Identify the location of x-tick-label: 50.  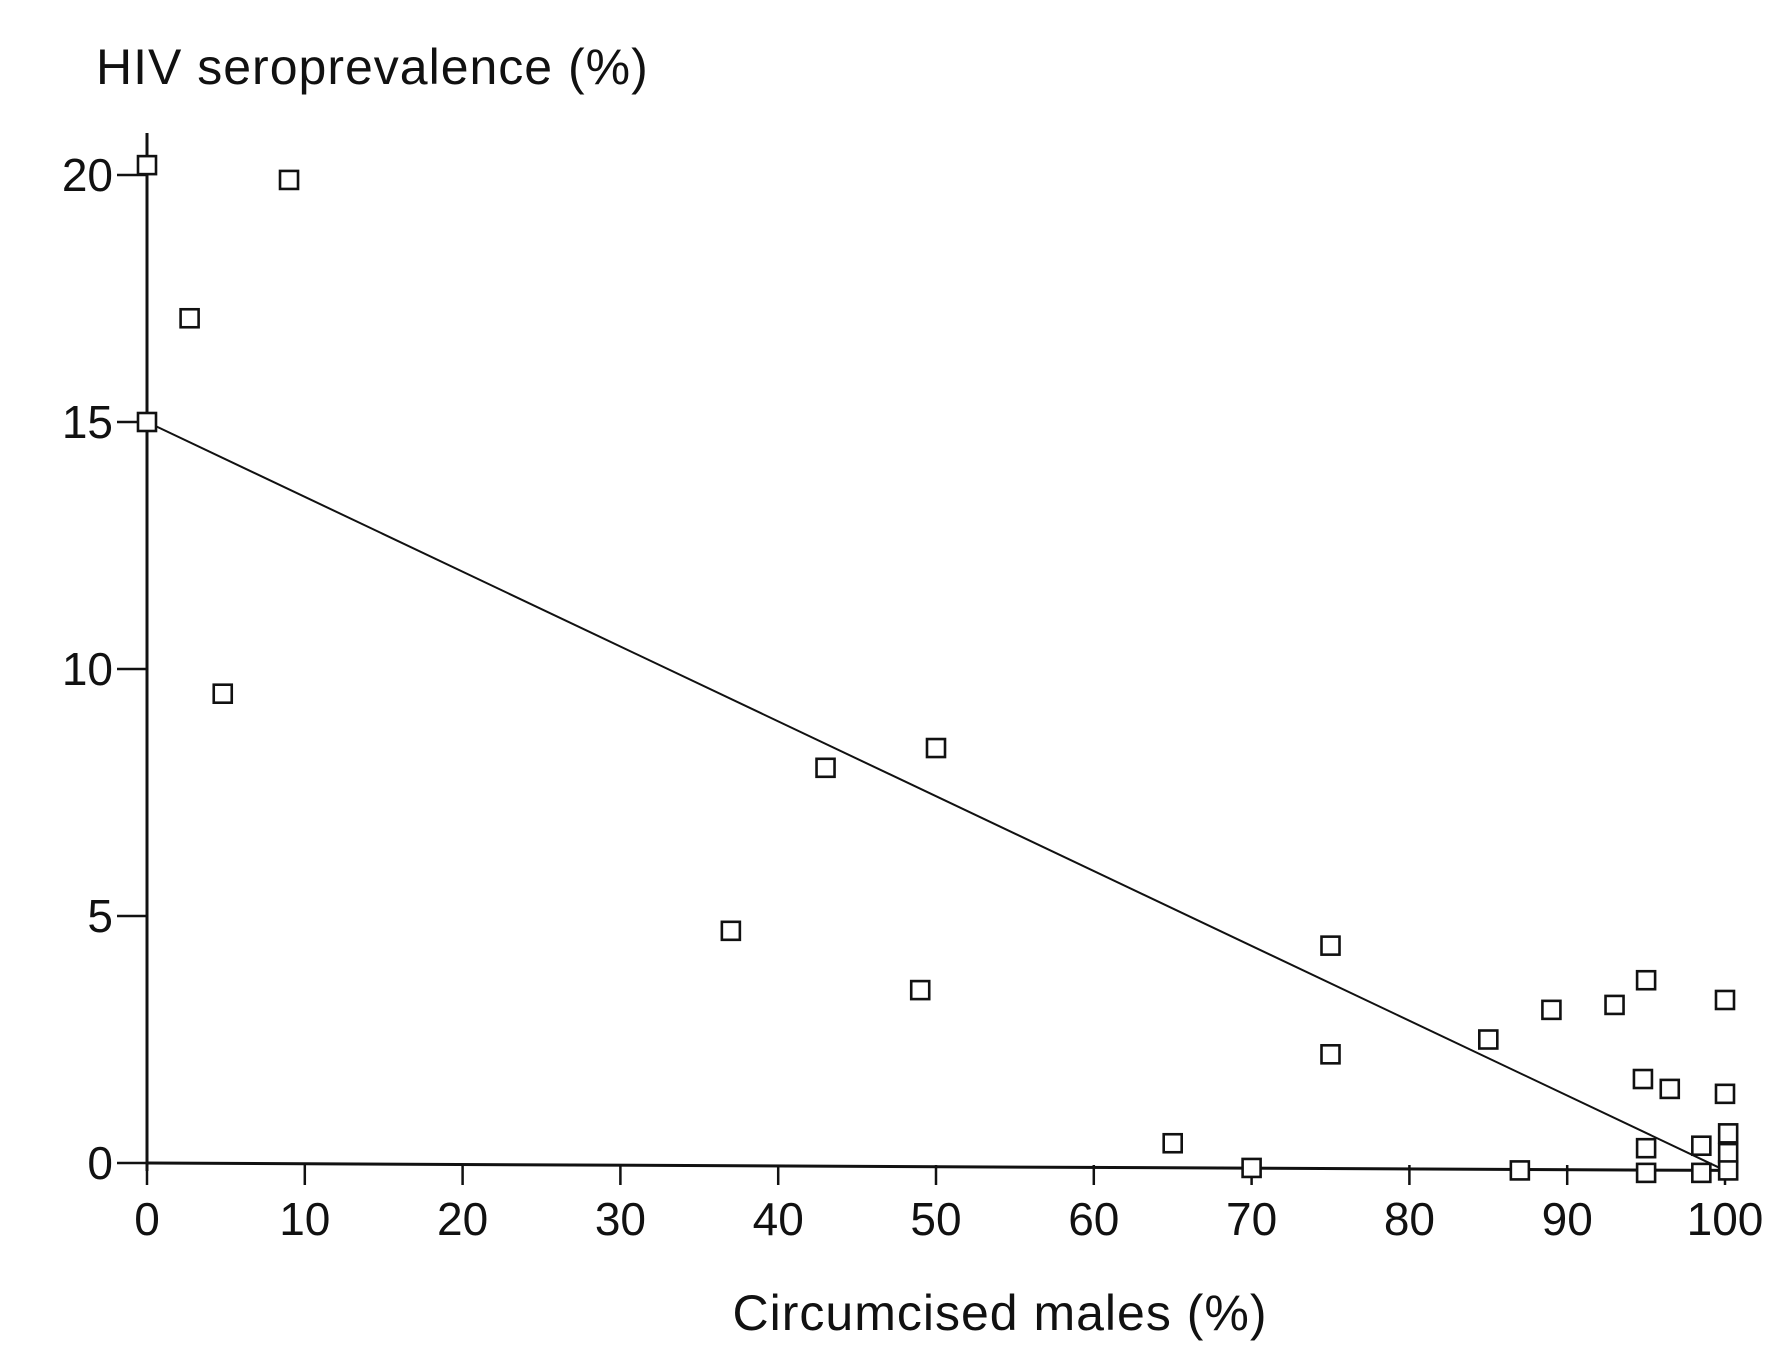
(935, 1219).